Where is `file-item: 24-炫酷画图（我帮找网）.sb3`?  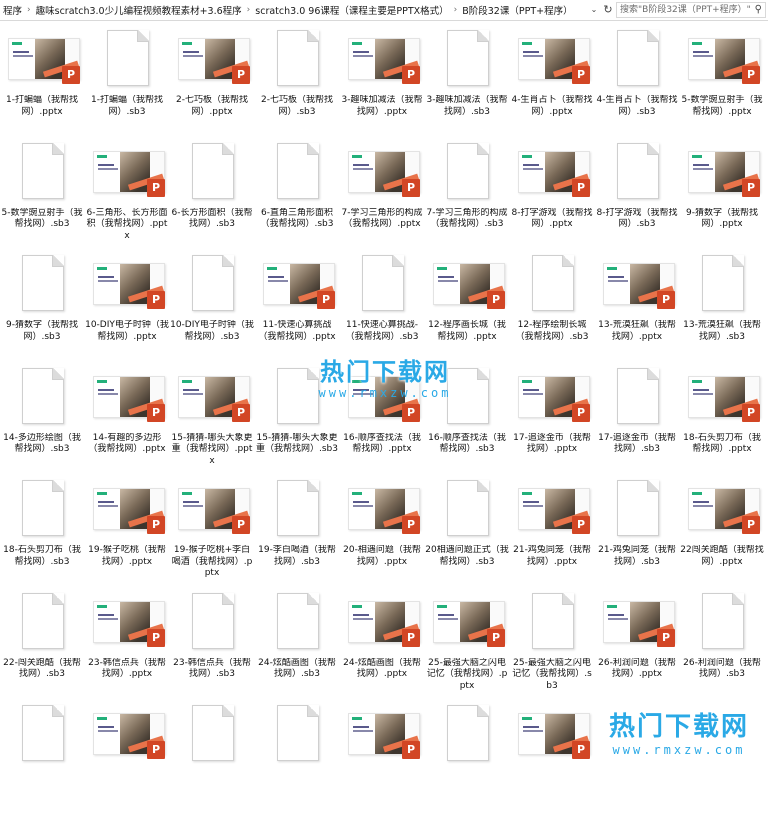 file-item: 24-炫酷画图（我帮找网）.sb3 is located at coordinates (297, 645).